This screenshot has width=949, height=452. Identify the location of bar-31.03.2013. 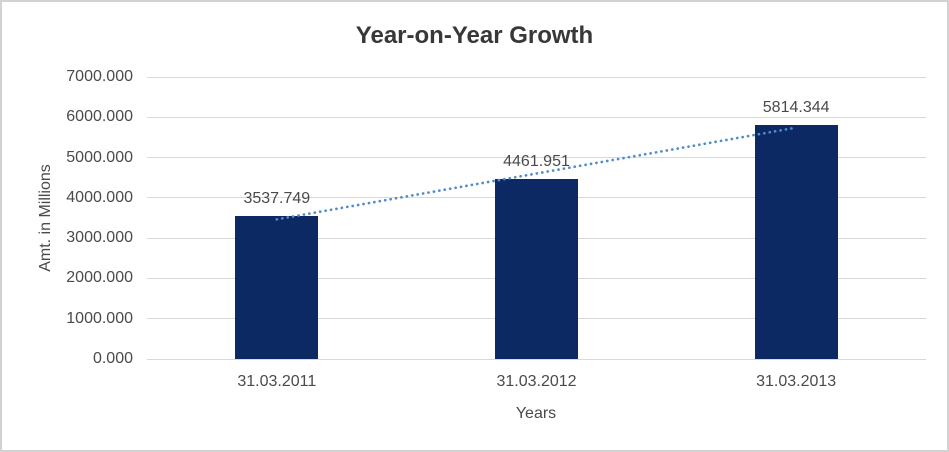
(796, 241).